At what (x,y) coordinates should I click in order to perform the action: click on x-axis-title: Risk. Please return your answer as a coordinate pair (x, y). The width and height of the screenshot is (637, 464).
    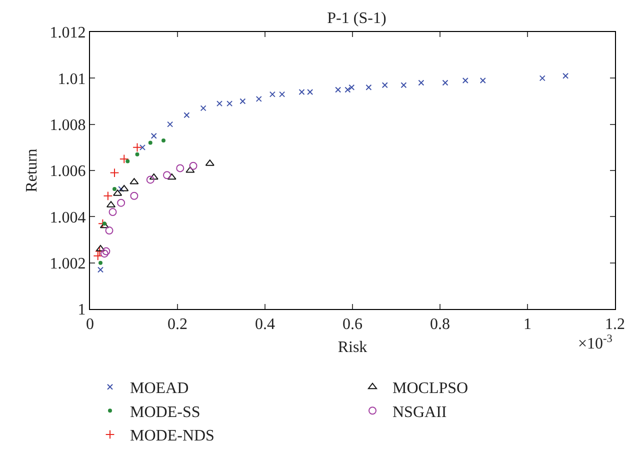
    Looking at the image, I should click on (353, 347).